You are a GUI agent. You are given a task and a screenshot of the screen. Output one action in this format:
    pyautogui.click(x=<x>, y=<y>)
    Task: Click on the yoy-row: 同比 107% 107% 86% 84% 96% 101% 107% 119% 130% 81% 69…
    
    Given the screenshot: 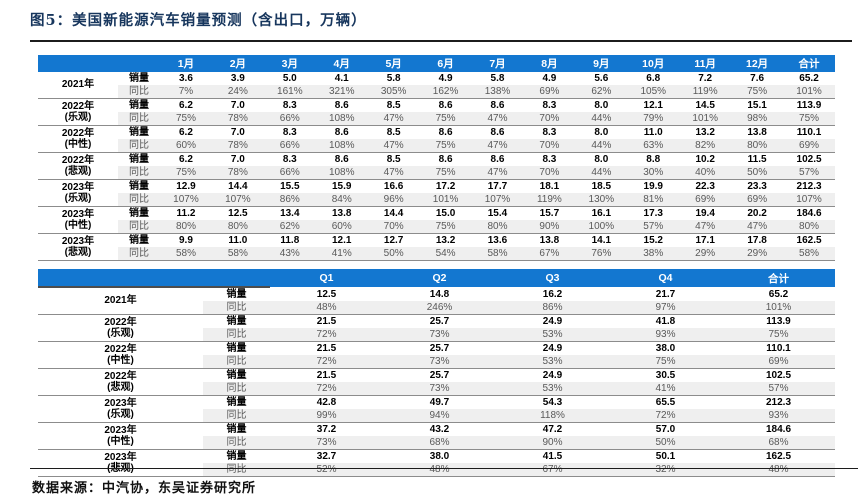 What is the action you would take?
    pyautogui.click(x=436, y=200)
    